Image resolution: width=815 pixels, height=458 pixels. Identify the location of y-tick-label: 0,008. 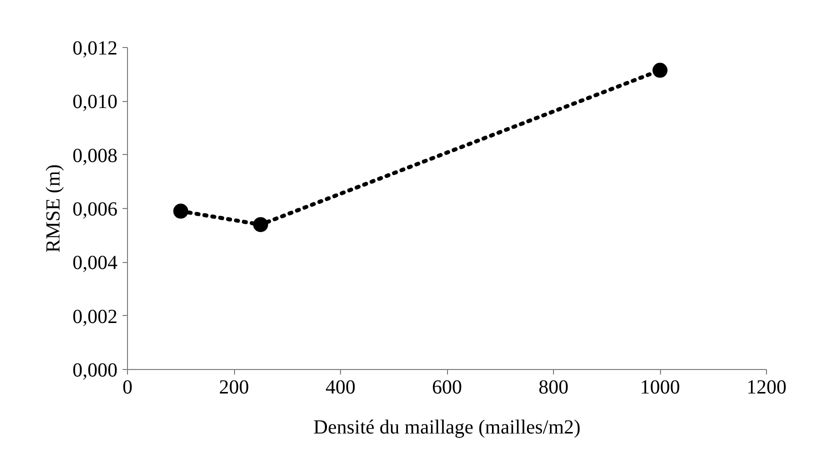
(95, 155).